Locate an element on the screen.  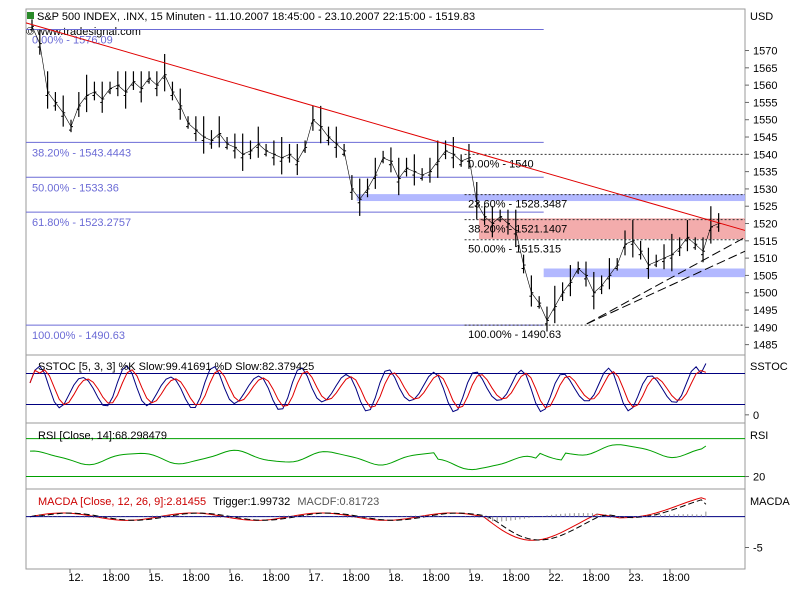
macd-panel: -5 is located at coordinates (394, 526).